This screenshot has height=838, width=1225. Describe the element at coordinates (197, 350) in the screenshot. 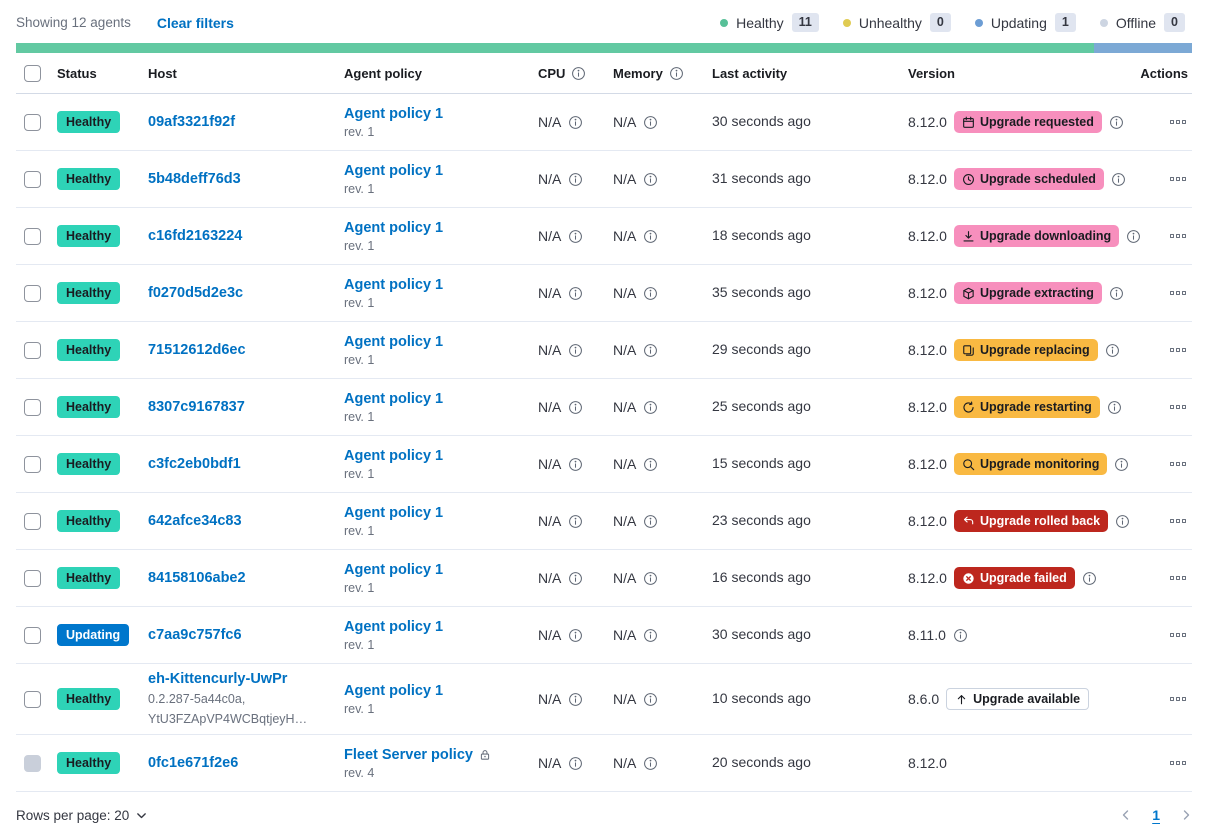

I see `host-link: 71512612d6ec` at that location.